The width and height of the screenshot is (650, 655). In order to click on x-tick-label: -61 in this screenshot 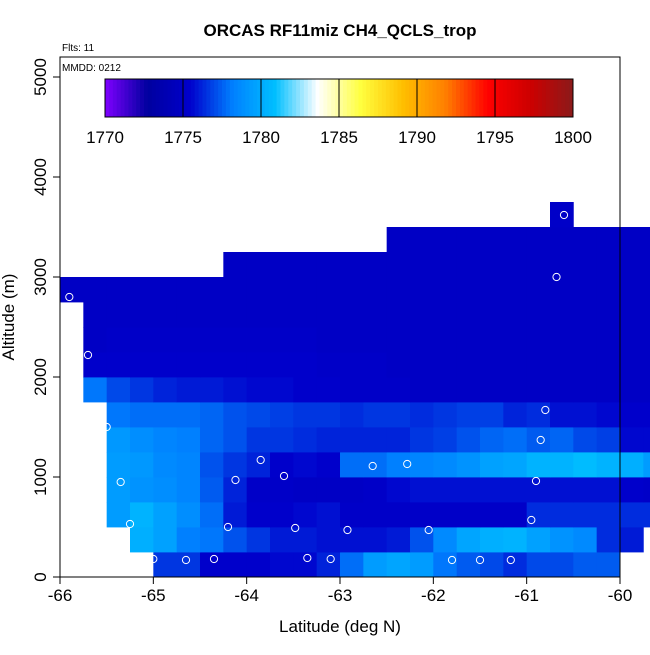, I will do `click(526, 595)`.